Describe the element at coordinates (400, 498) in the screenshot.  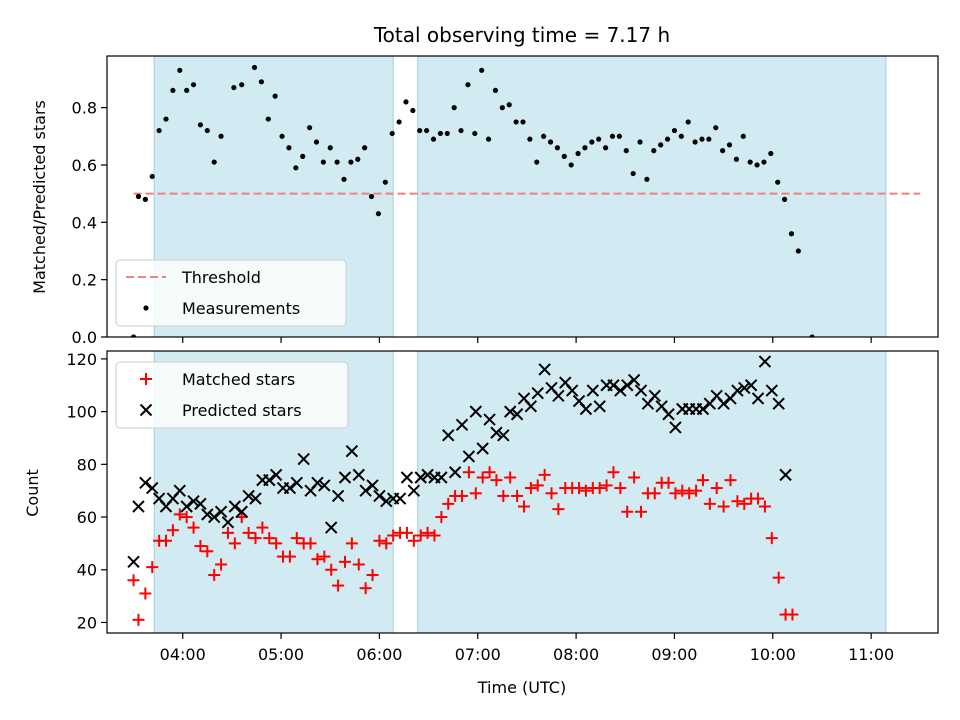
I see `bottom-series-2-point-40-b` at that location.